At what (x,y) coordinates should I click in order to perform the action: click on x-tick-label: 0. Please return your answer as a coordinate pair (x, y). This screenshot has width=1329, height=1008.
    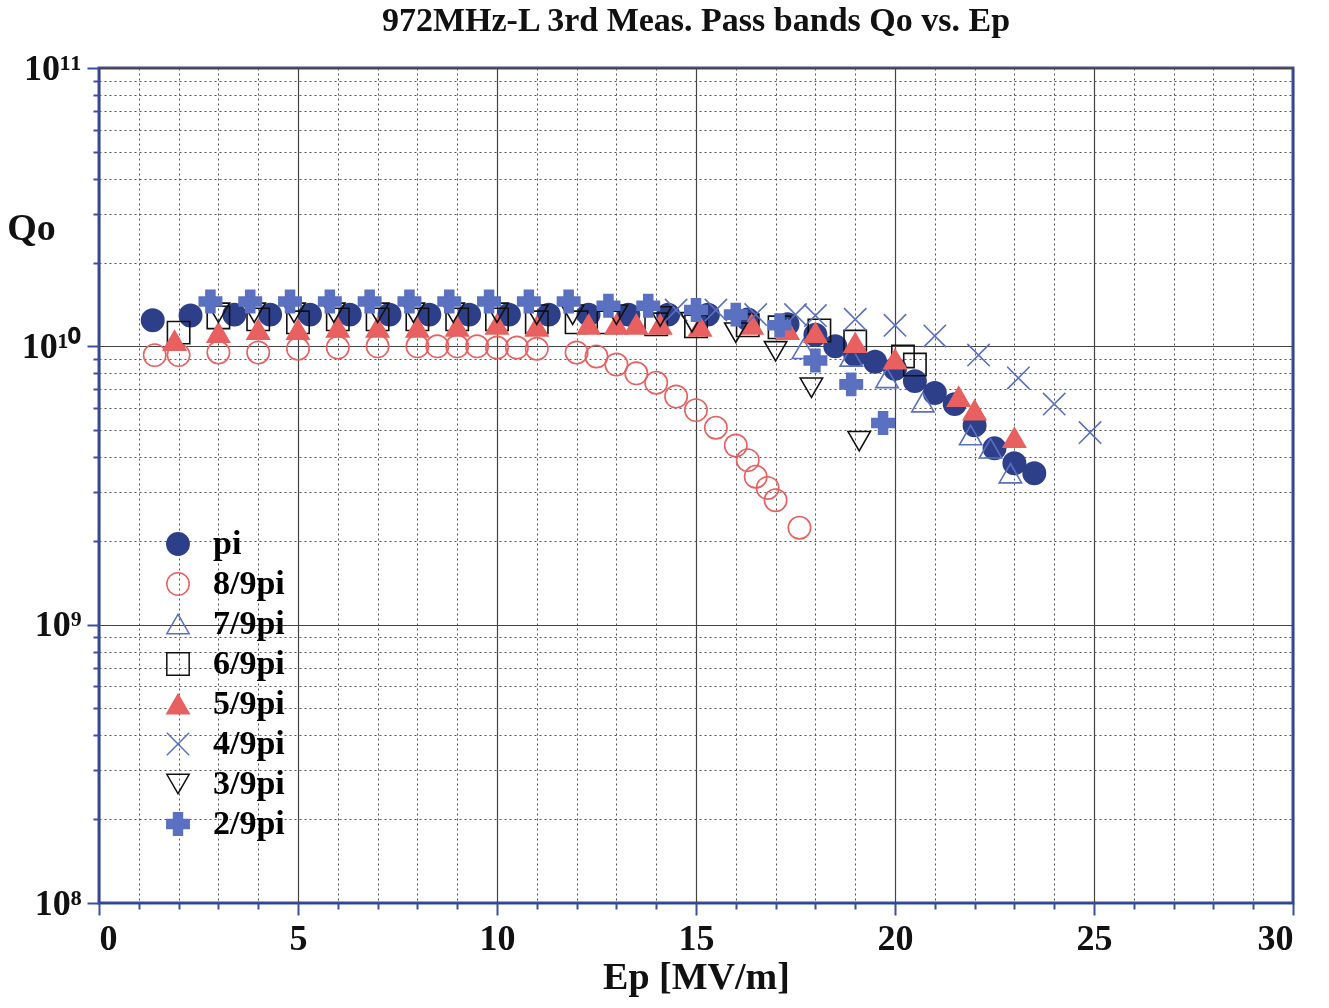
    Looking at the image, I should click on (108, 937).